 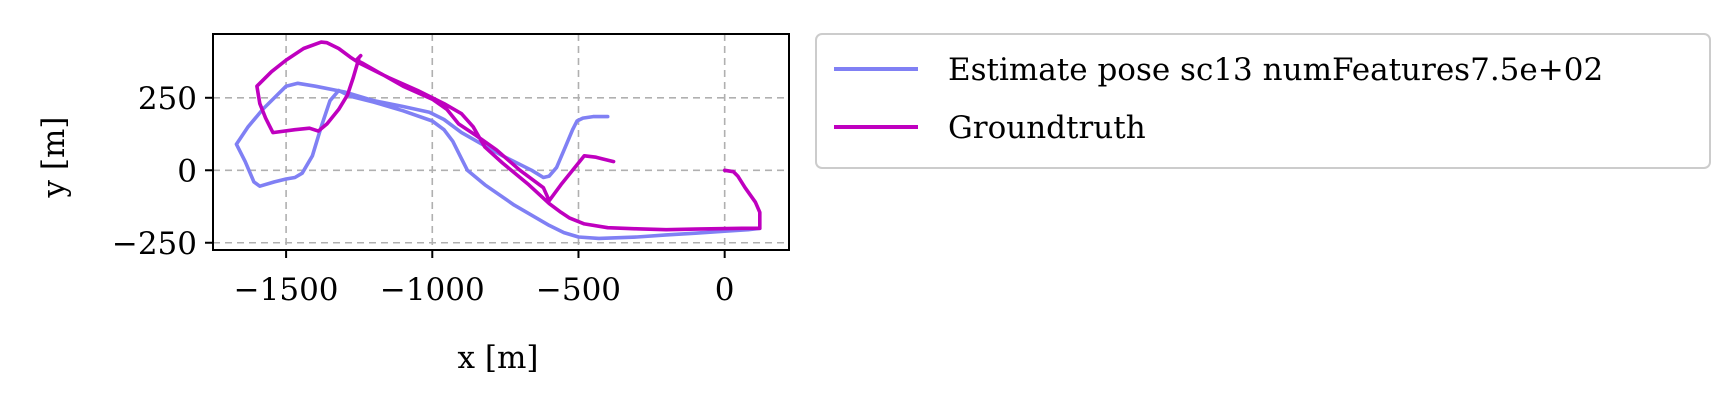 What do you see at coordinates (1275, 70) in the screenshot?
I see `legend-label-estimate: Estimate pose sc13 numFeatures7.5e+02` at bounding box center [1275, 70].